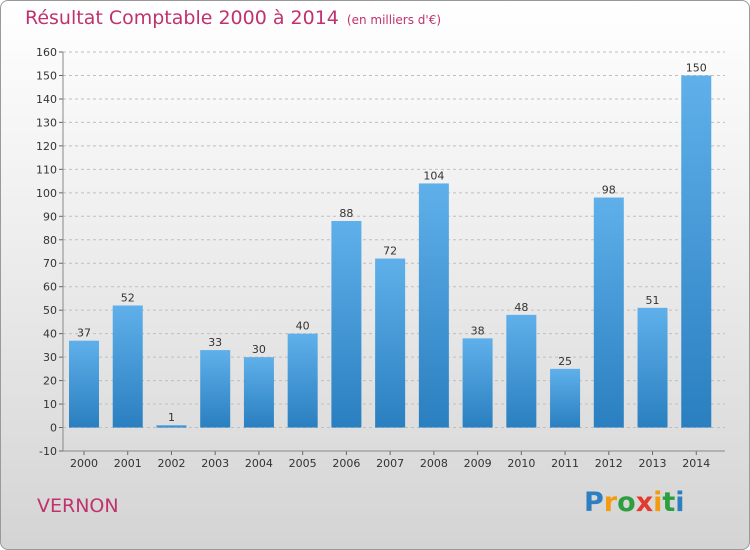 This screenshot has height=550, width=750. I want to click on logo-letter: P, so click(594, 502).